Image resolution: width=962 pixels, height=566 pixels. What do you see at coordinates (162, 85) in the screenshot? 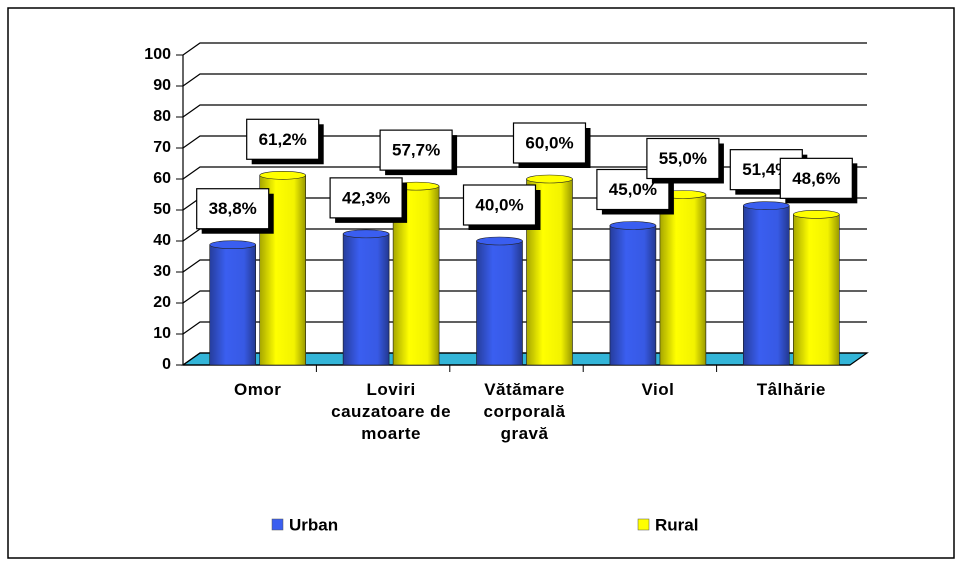
I see `y-tick-label: 90` at bounding box center [162, 85].